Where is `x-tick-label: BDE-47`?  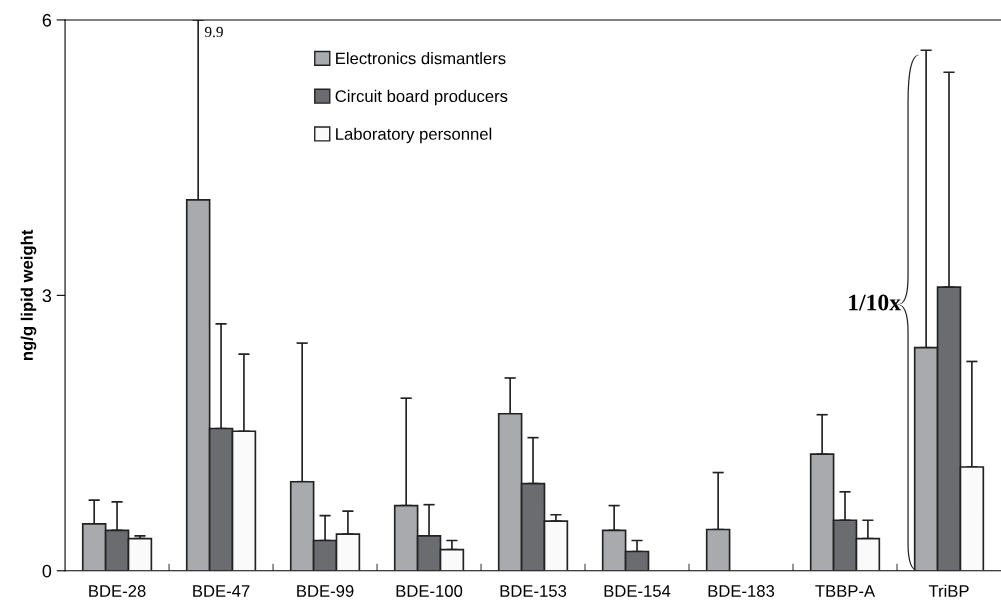 x-tick-label: BDE-47 is located at coordinates (221, 591).